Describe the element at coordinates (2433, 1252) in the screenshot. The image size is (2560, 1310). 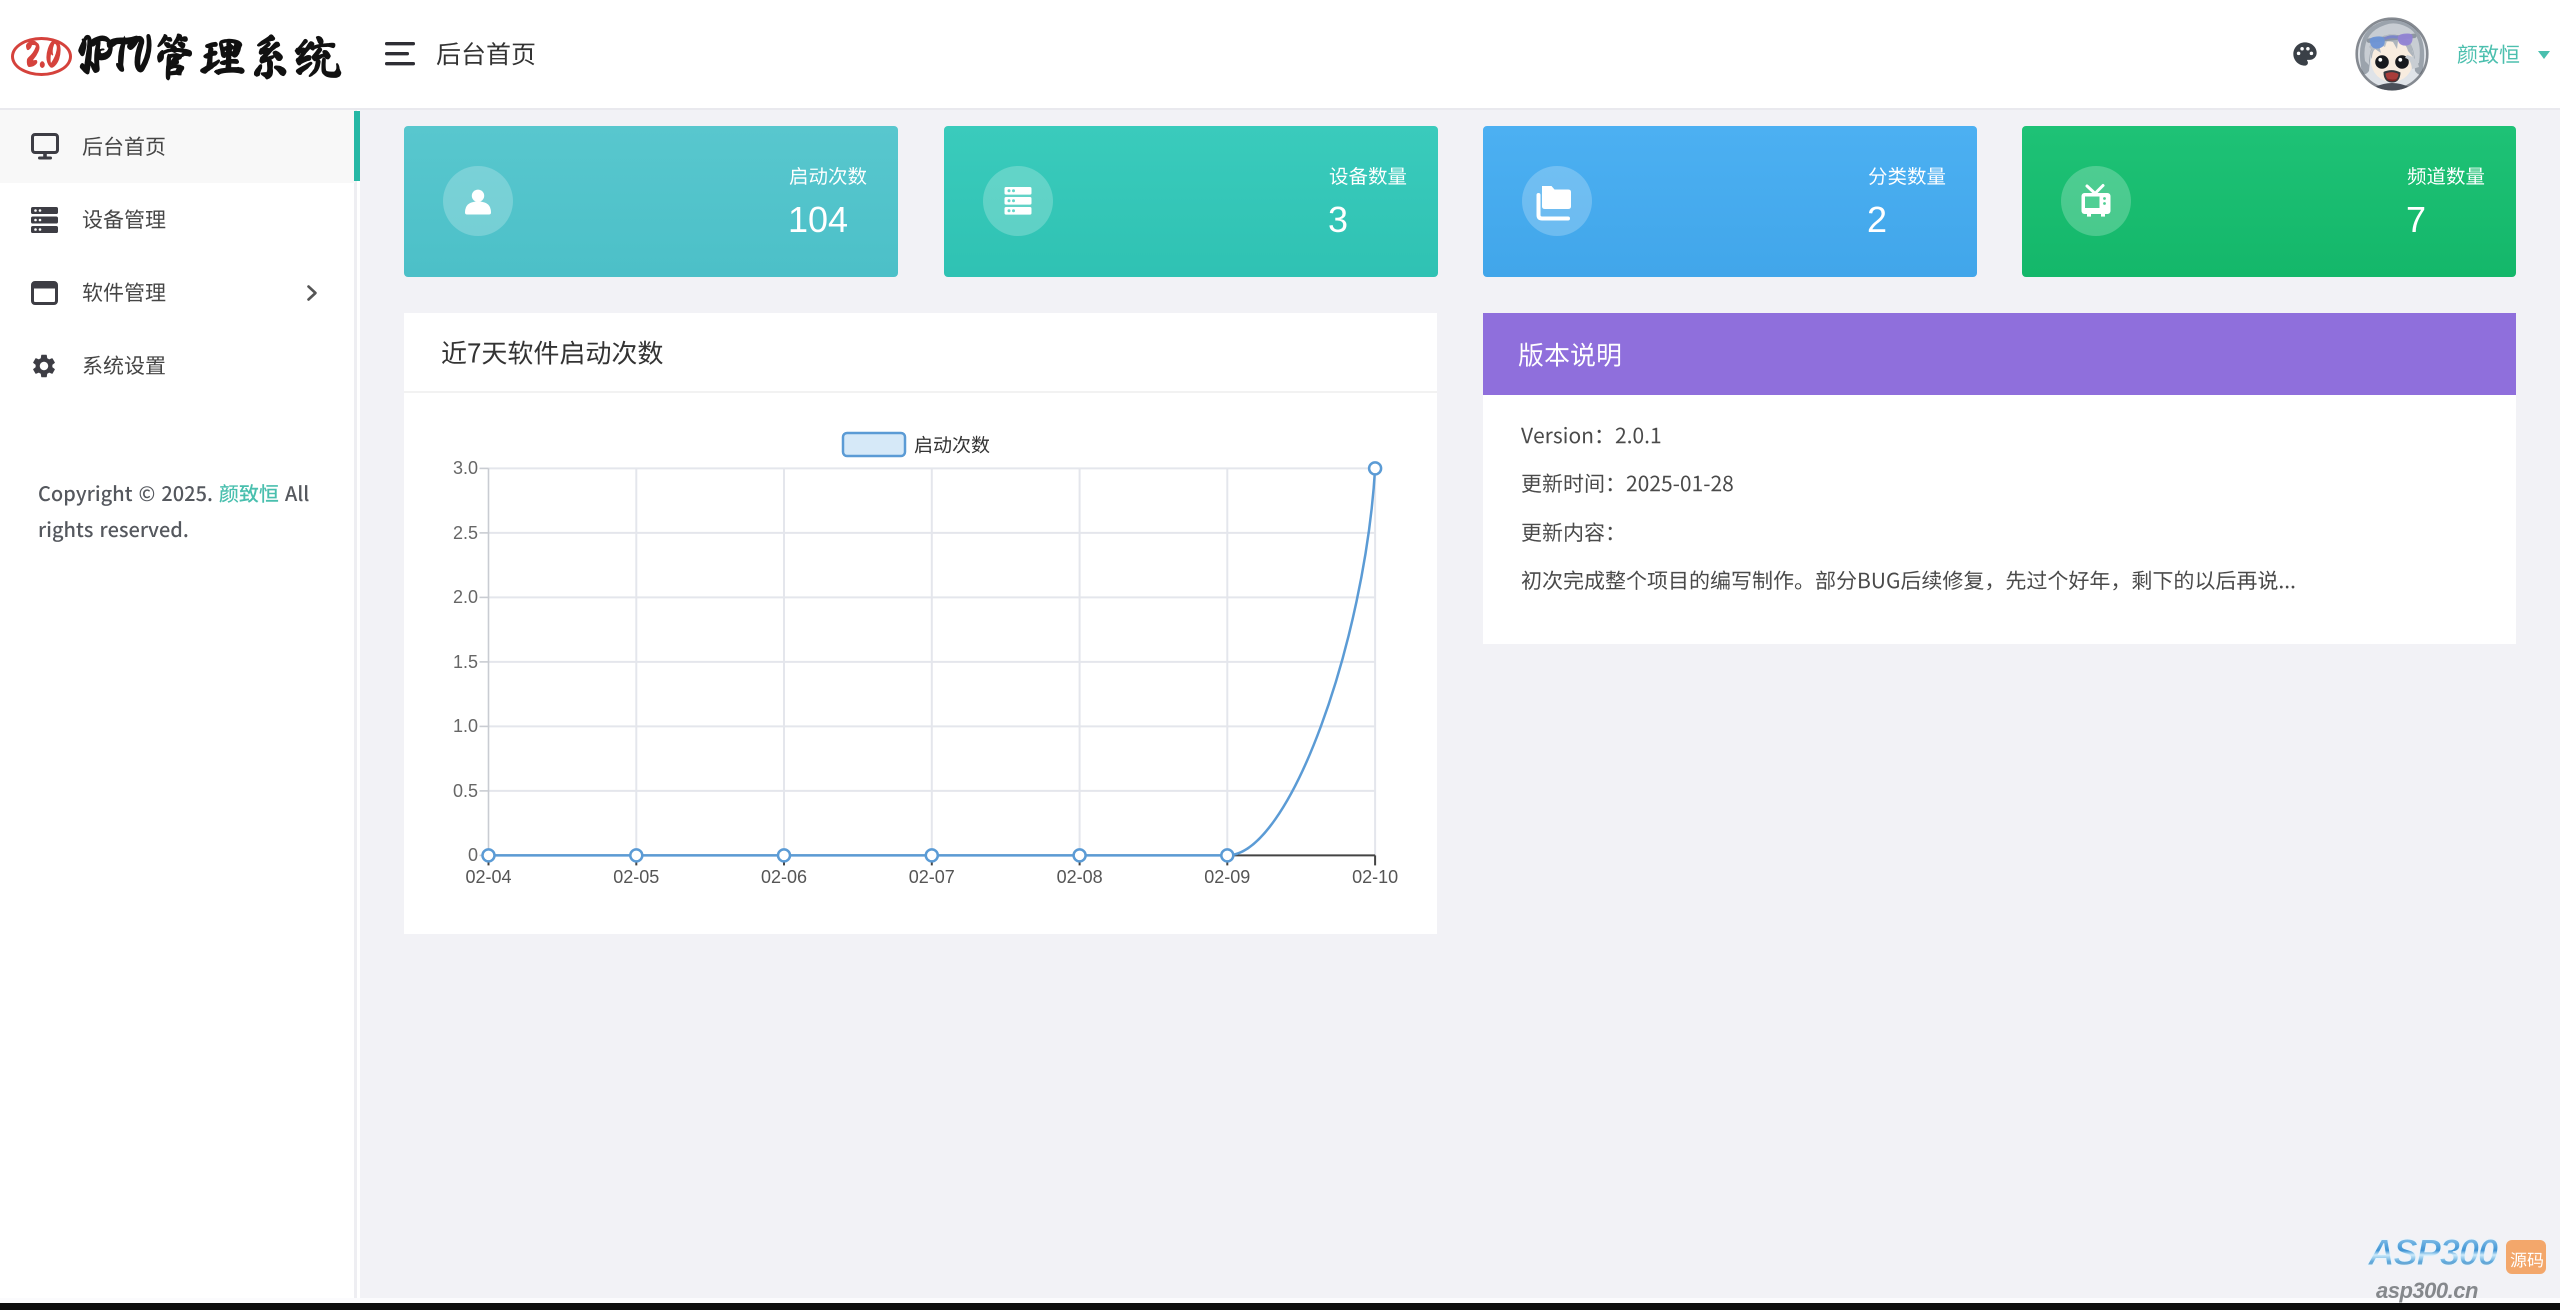
I see `svg-text: ASP300` at that location.